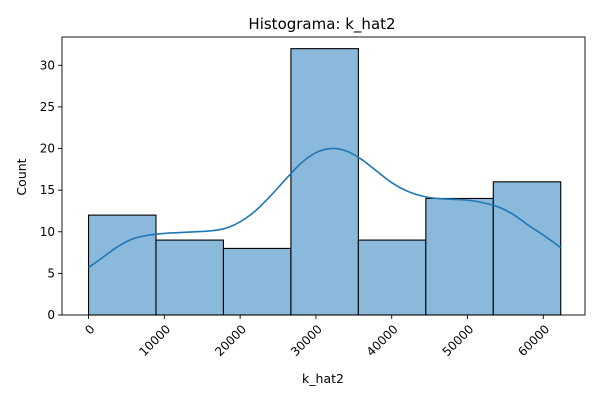  What do you see at coordinates (382, 340) in the screenshot?
I see `x-tick-label: 40000` at bounding box center [382, 340].